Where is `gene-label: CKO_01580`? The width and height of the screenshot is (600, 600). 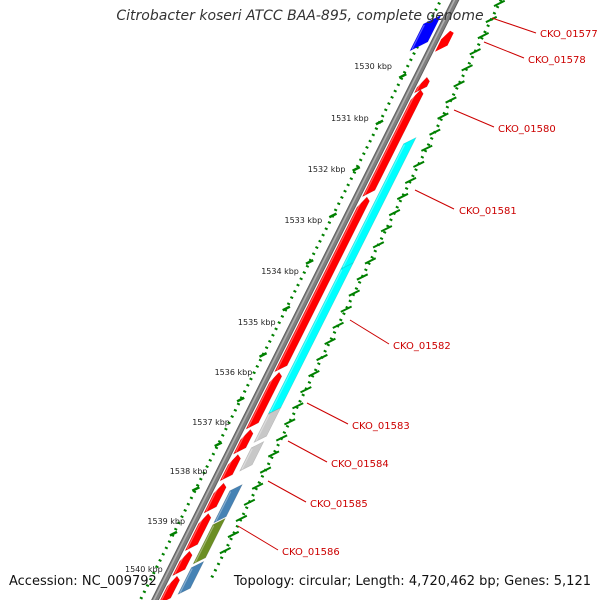
gene-label: CKO_01580 is located at coordinates (527, 129).